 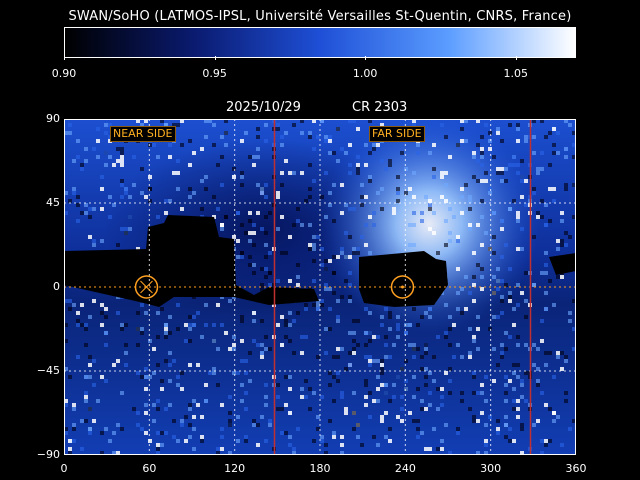 I want to click on date-label: 2025/10/29, so click(x=263, y=107).